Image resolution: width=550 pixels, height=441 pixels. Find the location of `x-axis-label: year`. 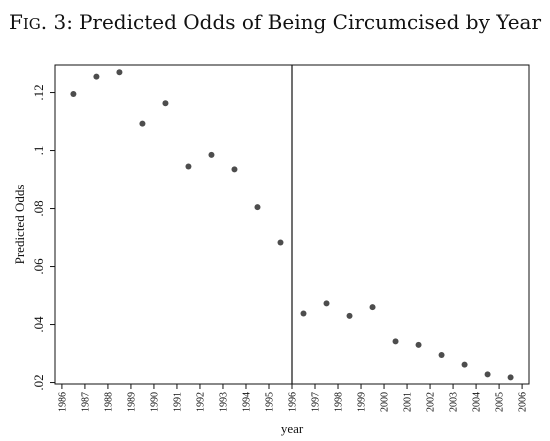

x-axis-label: year is located at coordinates (292, 428).